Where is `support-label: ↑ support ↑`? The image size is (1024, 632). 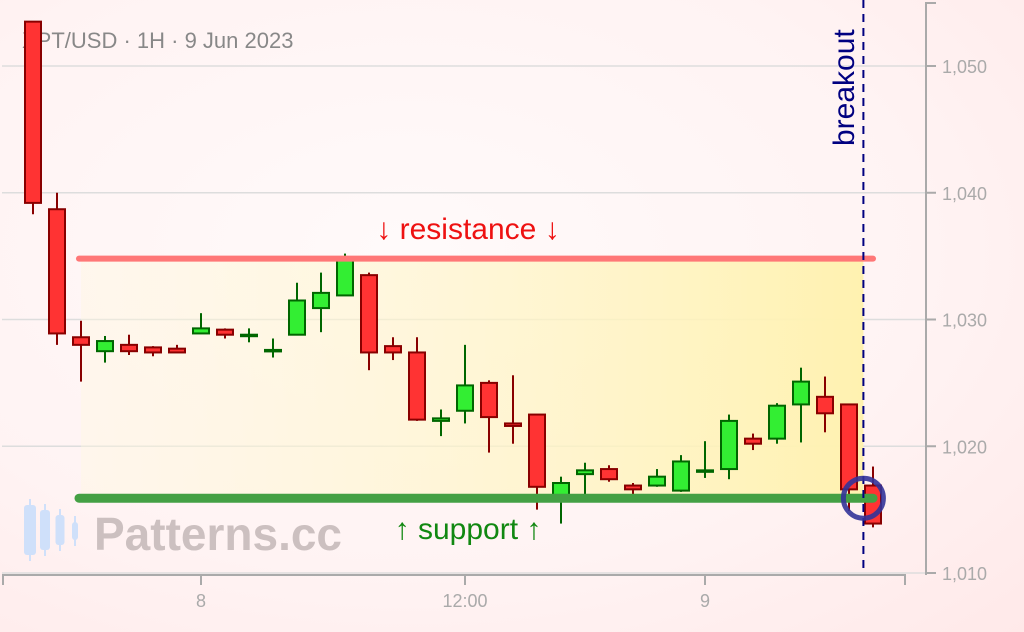
support-label: ↑ support ↑ is located at coordinates (468, 529).